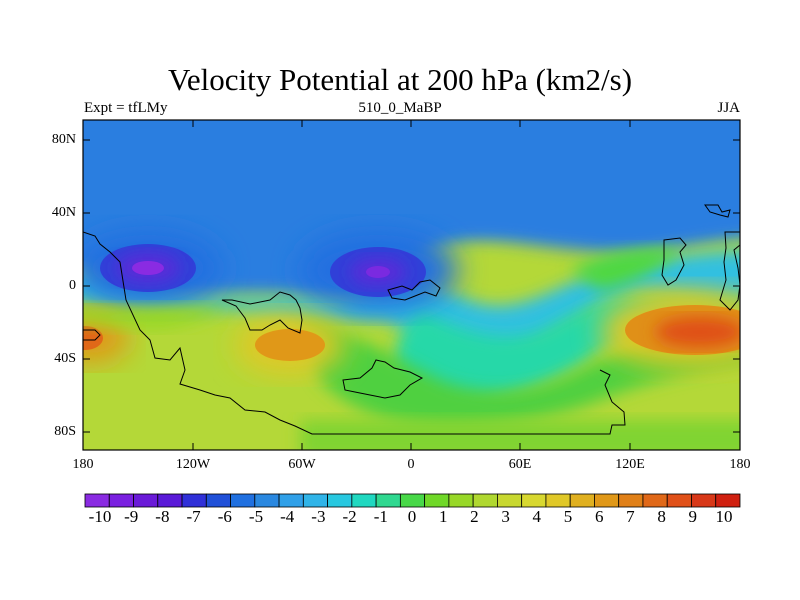  What do you see at coordinates (126, 108) in the screenshot?
I see `experiment-label: Expt = tfLMy` at bounding box center [126, 108].